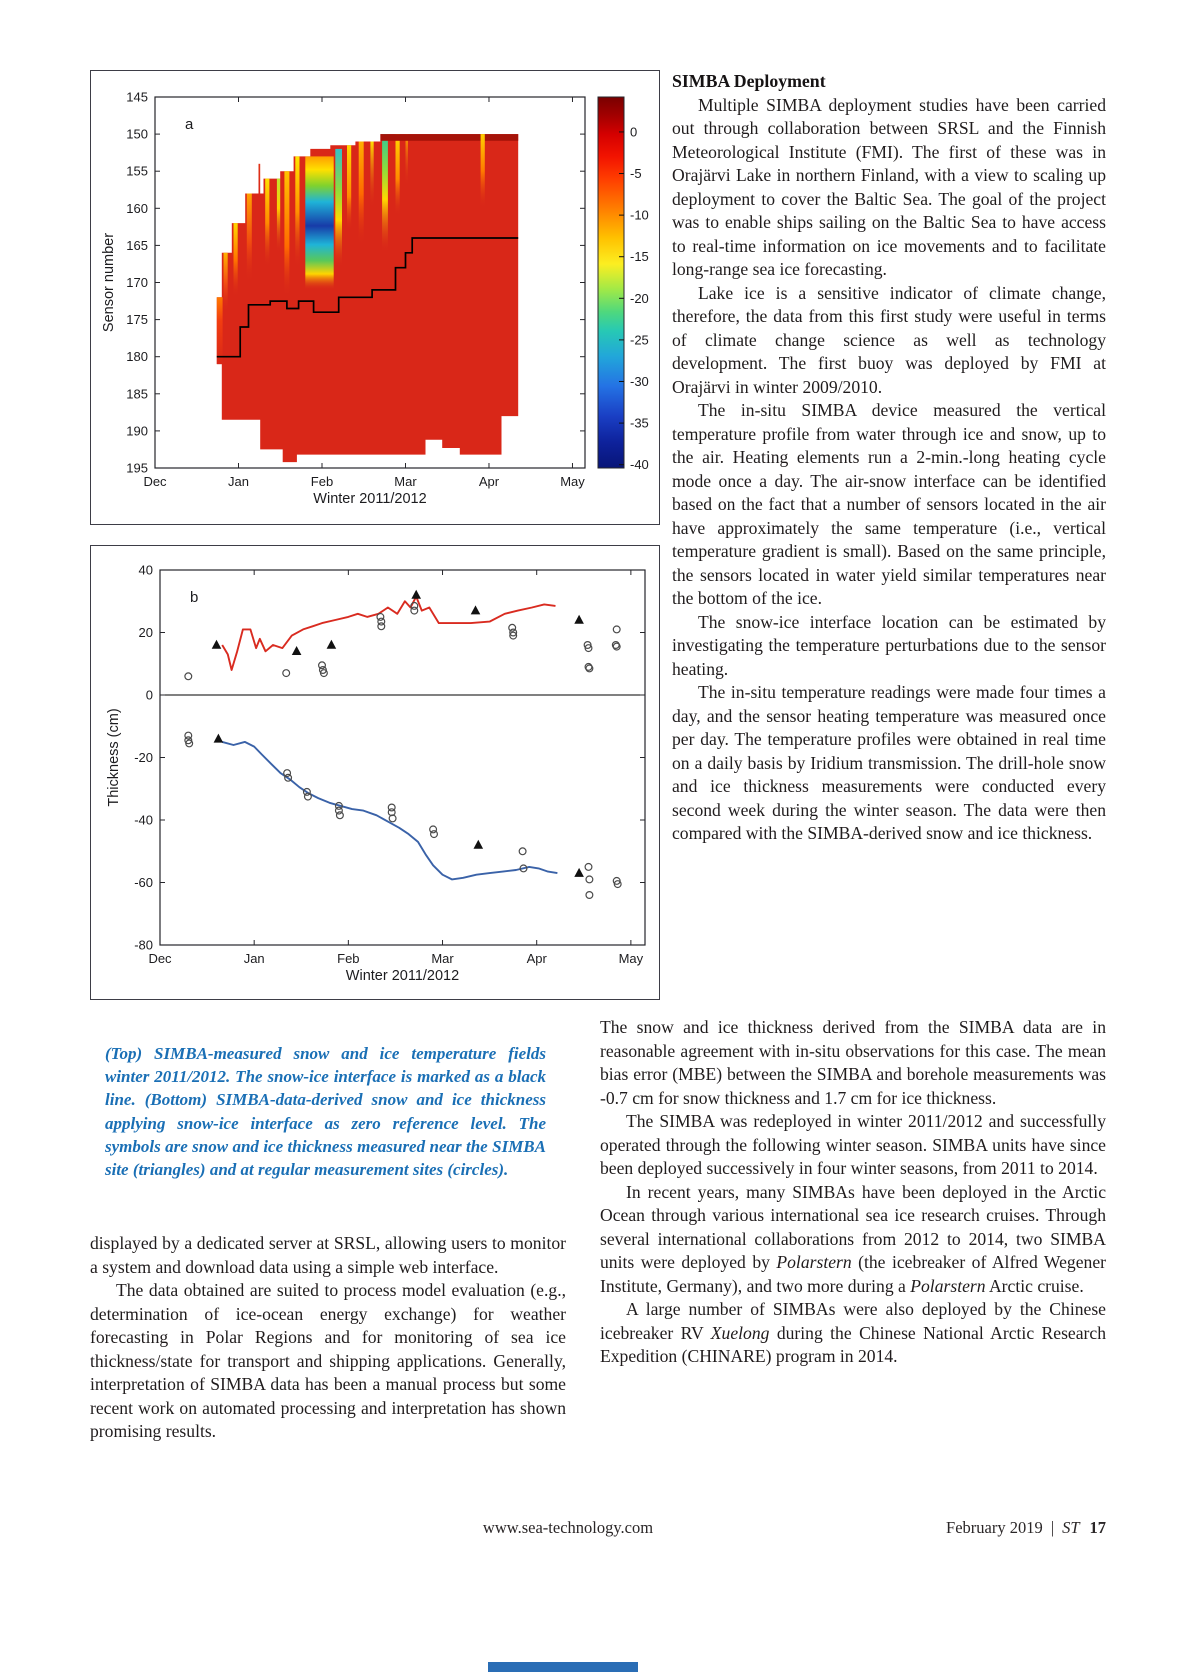 This screenshot has height=1672, width=1200. What do you see at coordinates (146, 570) in the screenshot?
I see `svg-text: 40` at bounding box center [146, 570].